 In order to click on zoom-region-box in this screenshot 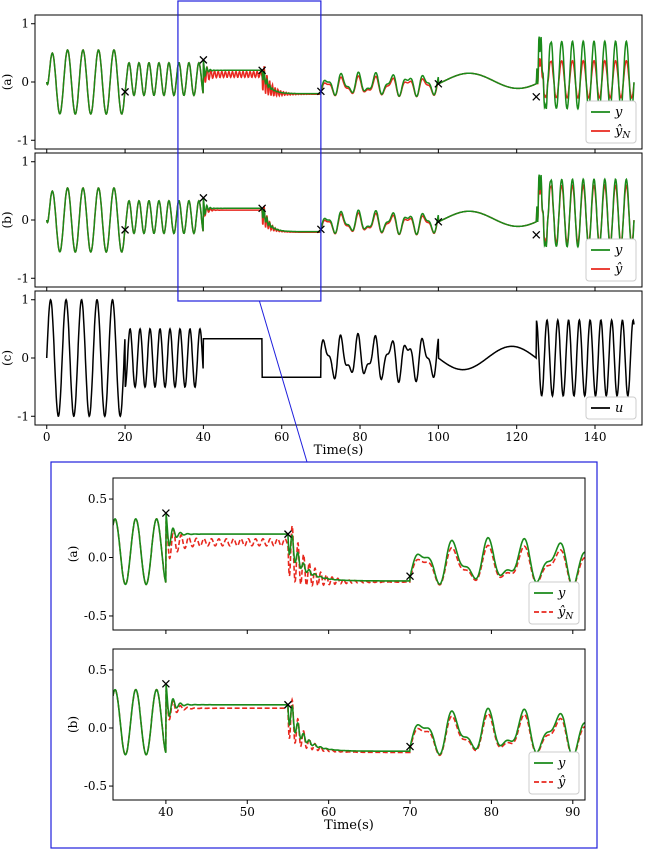, I will do `click(249, 151)`.